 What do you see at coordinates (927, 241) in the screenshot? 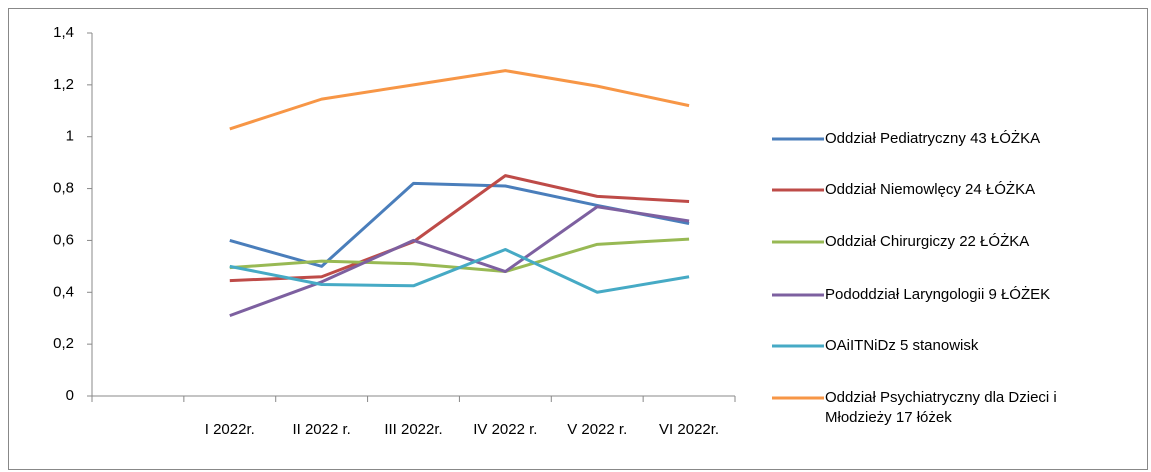
I see `legend-label: Oddział Chirurgiczy 22 ŁÓŻKA` at bounding box center [927, 241].